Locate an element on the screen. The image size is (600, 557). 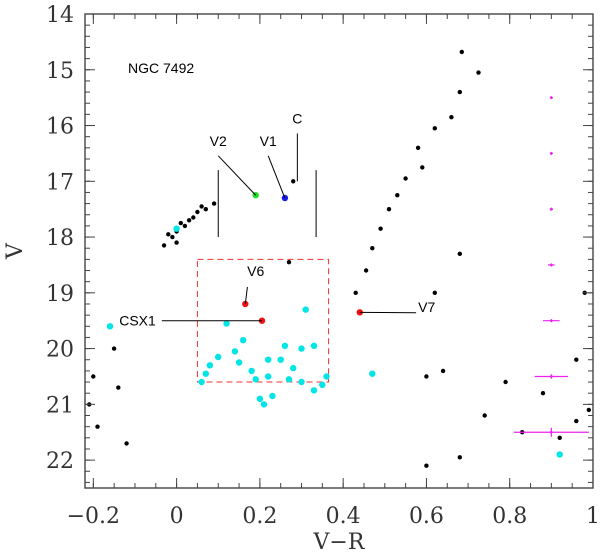
annotation-label-c: C is located at coordinates (297, 119).